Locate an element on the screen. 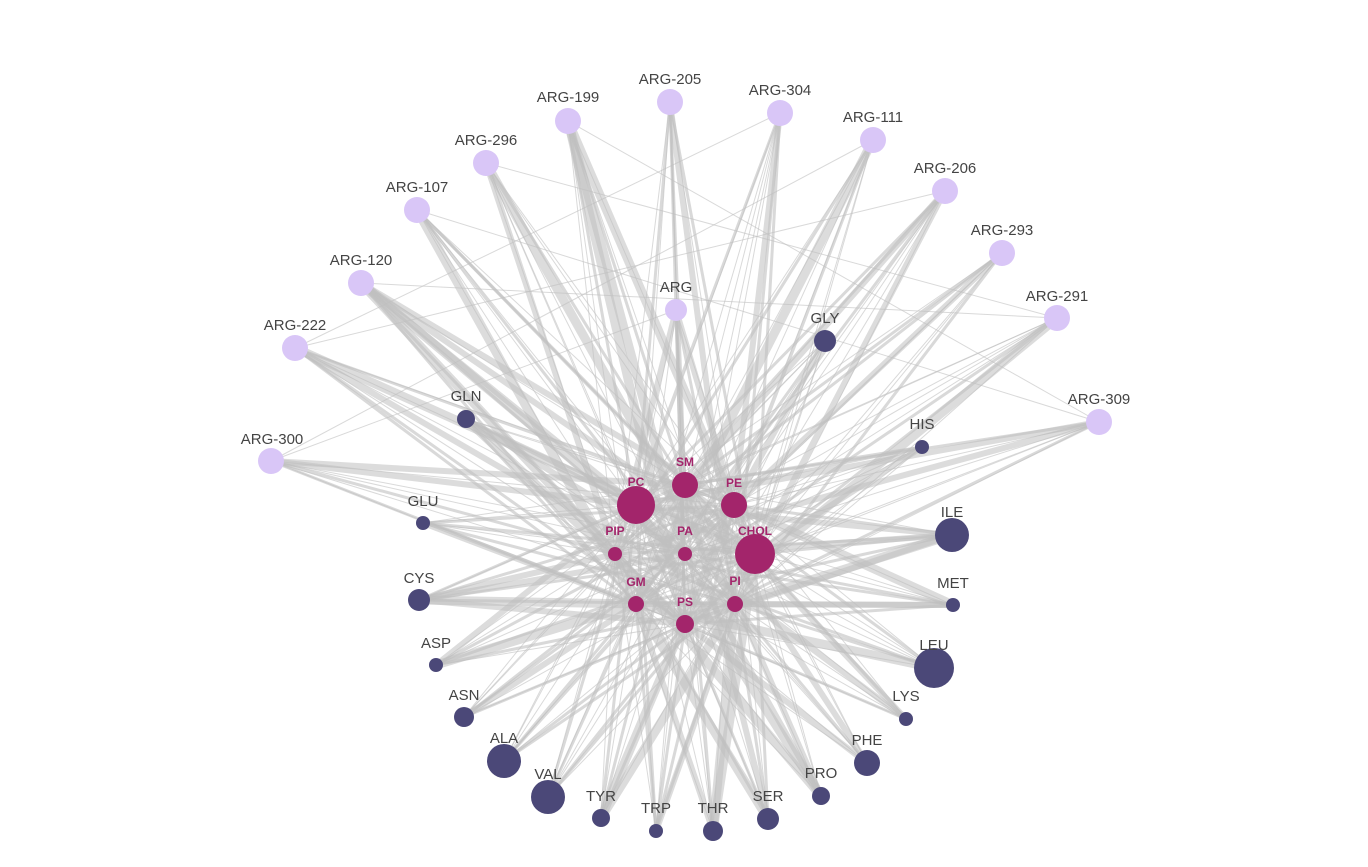  edge-asn-gm is located at coordinates (550, 660).